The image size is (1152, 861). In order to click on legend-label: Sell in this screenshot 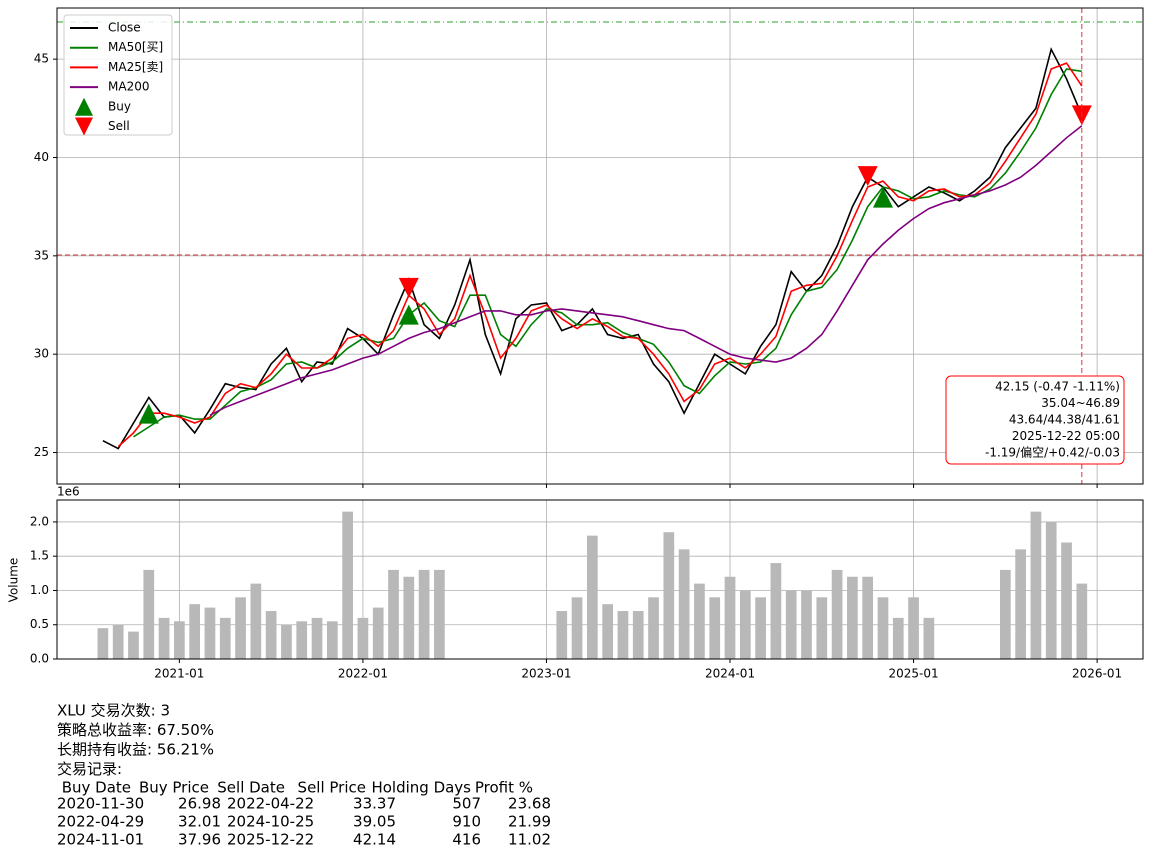, I will do `click(119, 126)`.